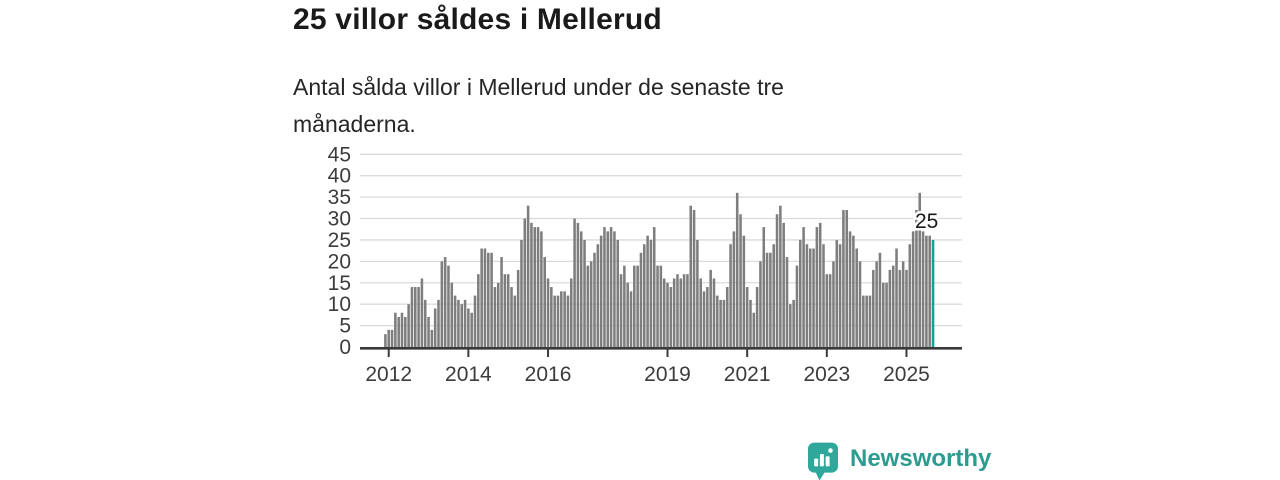  Describe the element at coordinates (921, 458) in the screenshot. I see `brand-name: Newsworthy` at that location.